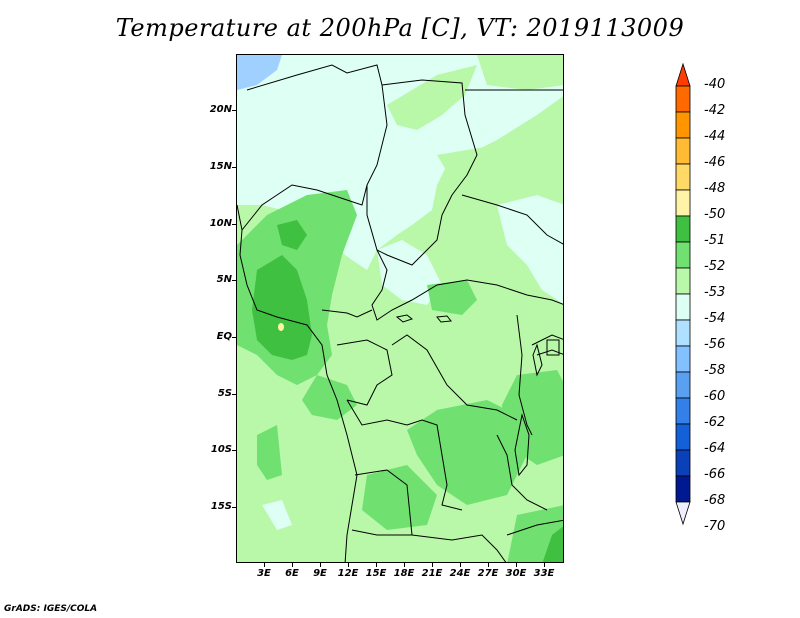 The image size is (800, 618). What do you see at coordinates (404, 573) in the screenshot?
I see `lon-label: 18E` at bounding box center [404, 573].